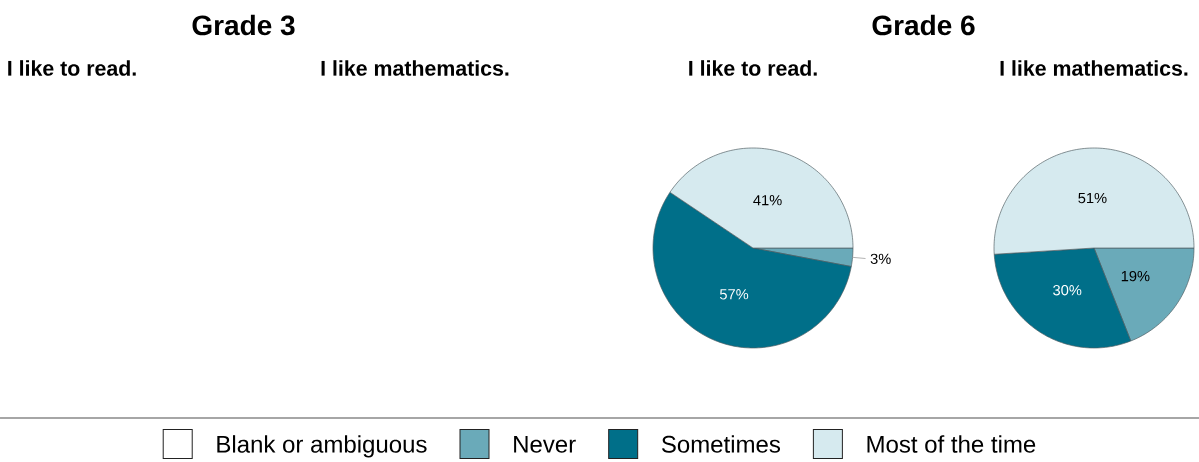  I want to click on chart-title: Grade 6, so click(923, 25).